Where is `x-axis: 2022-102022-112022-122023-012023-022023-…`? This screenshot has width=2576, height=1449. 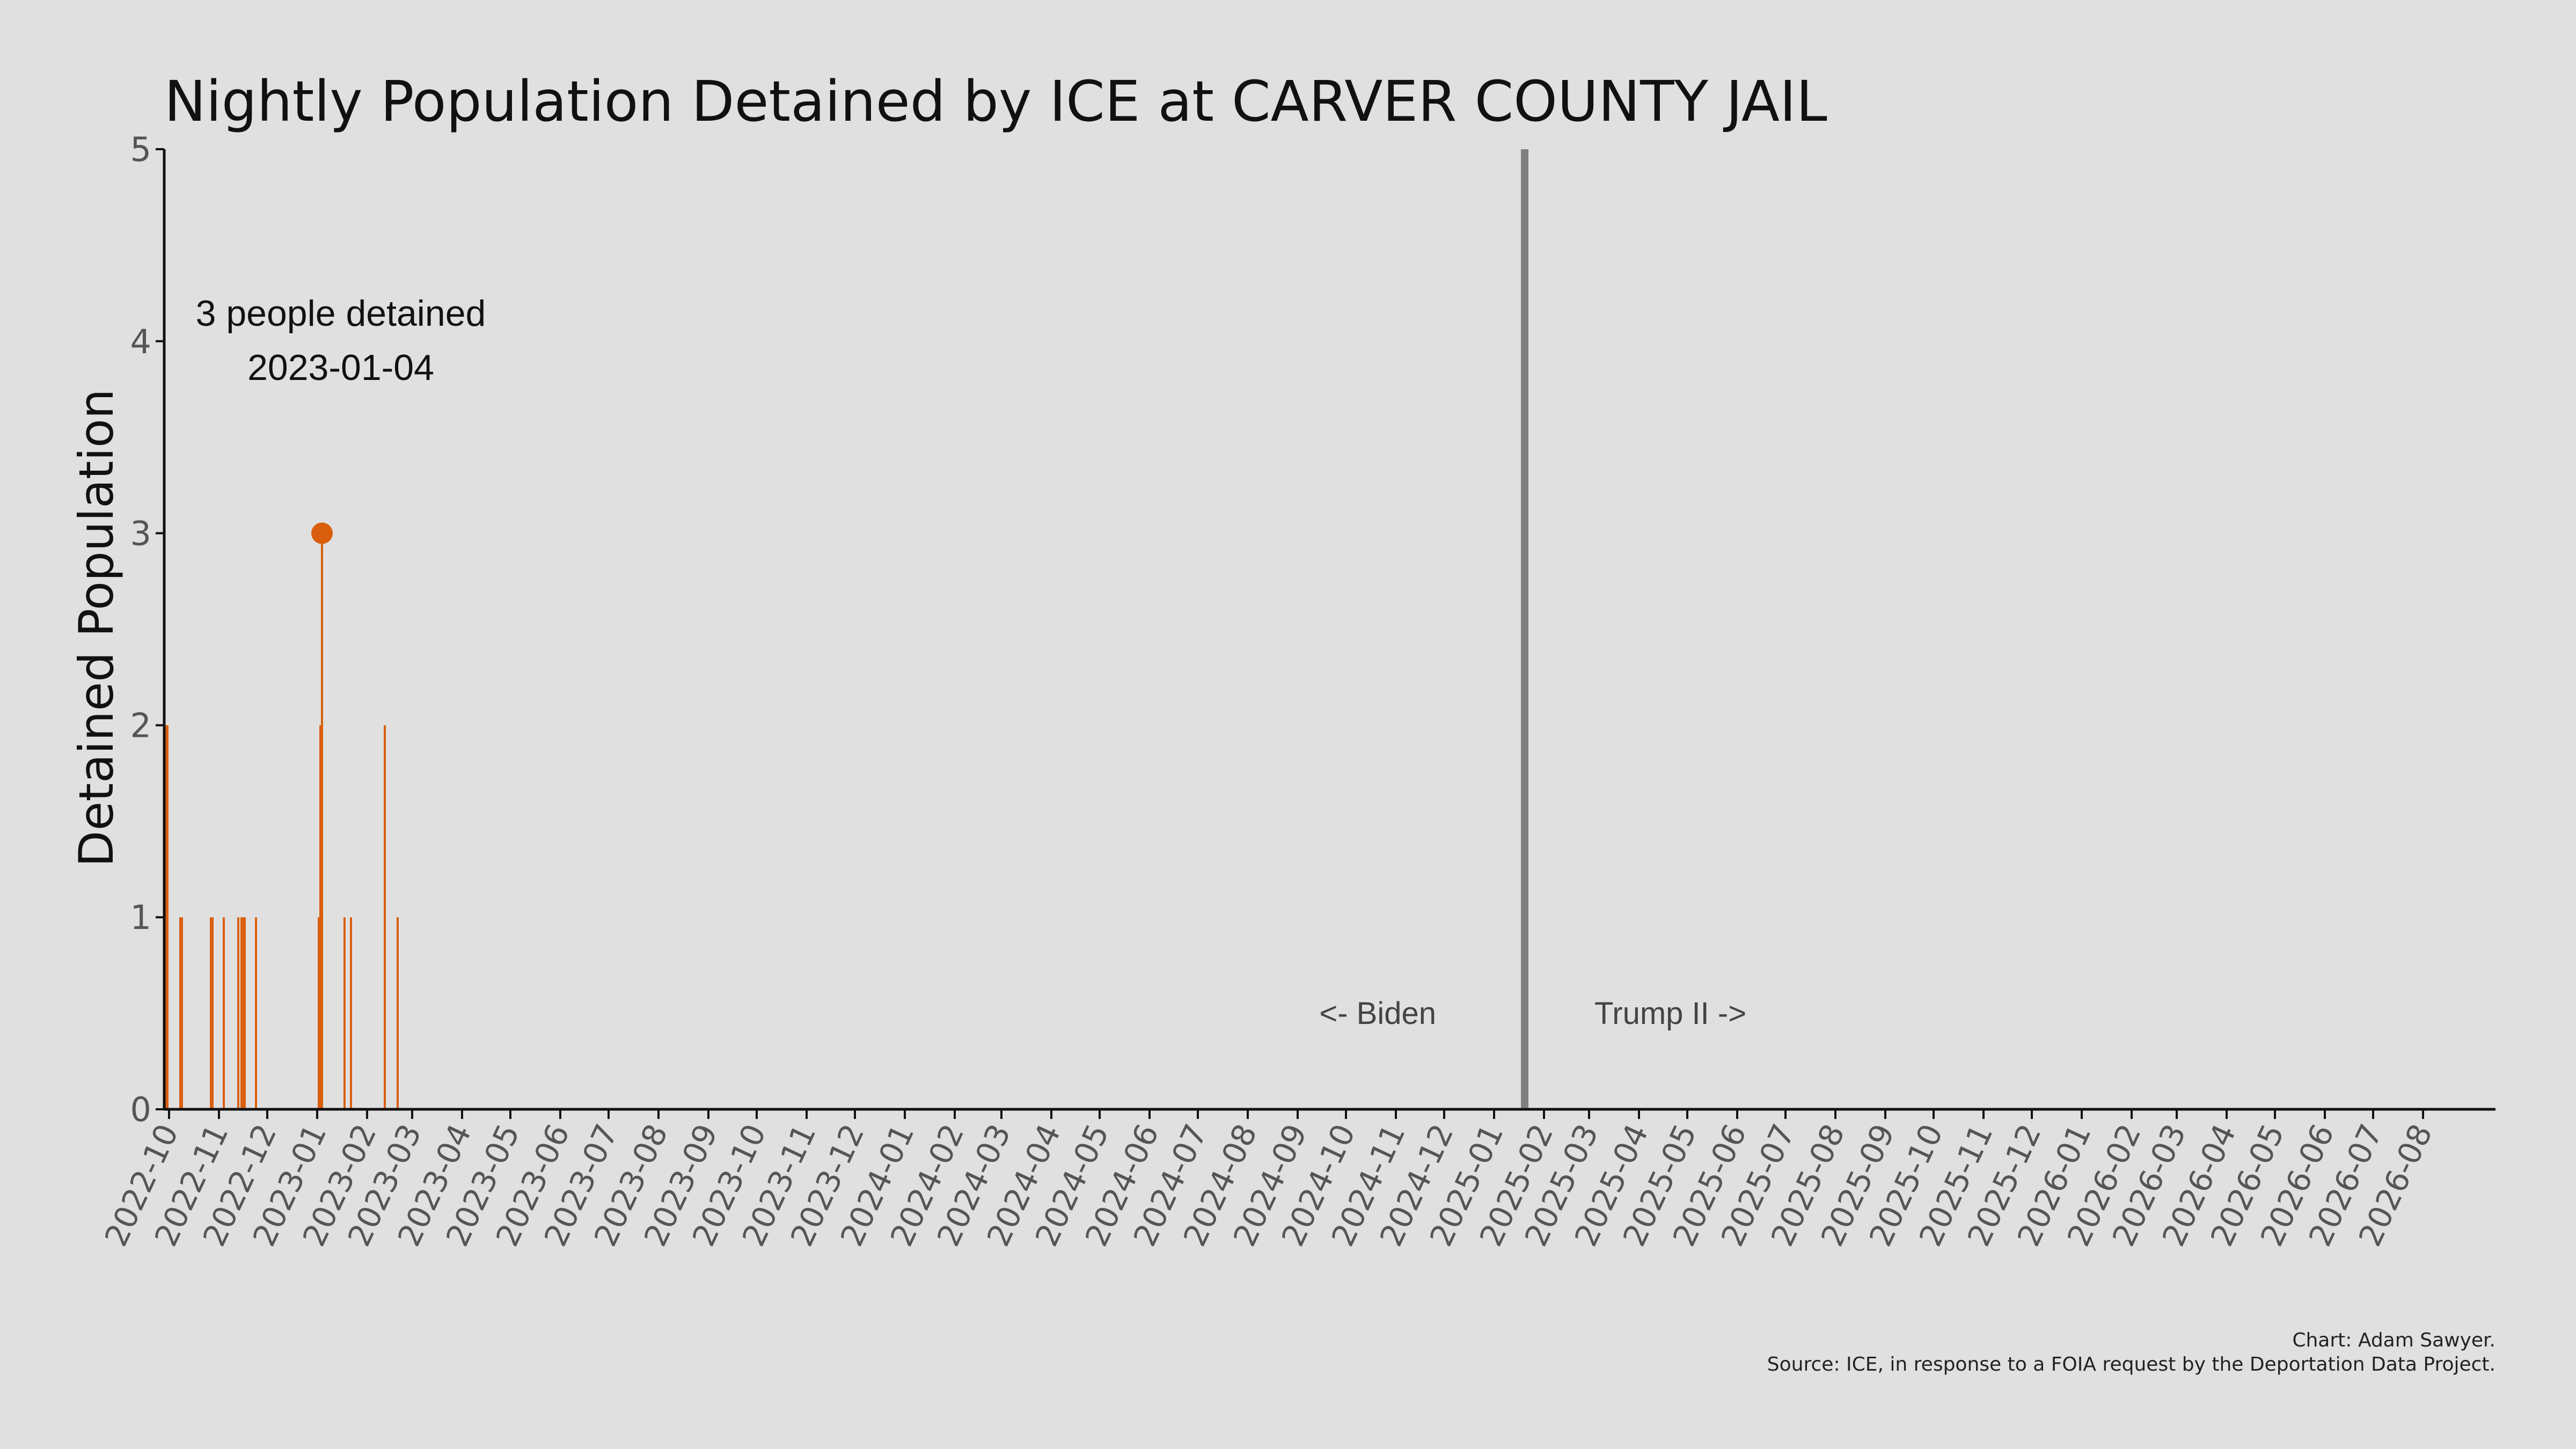 x-axis: 2022-102022-112022-122023-012023-022023-… is located at coordinates (1269, 1180).